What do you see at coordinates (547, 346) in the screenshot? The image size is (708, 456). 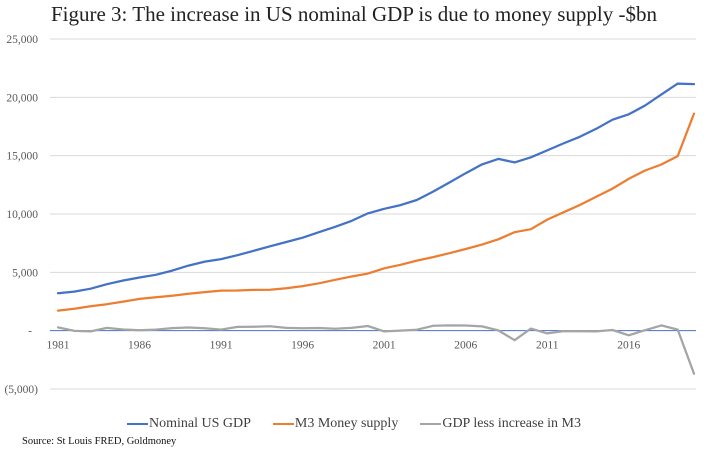 I see `x-tick-label: 2011` at bounding box center [547, 346].